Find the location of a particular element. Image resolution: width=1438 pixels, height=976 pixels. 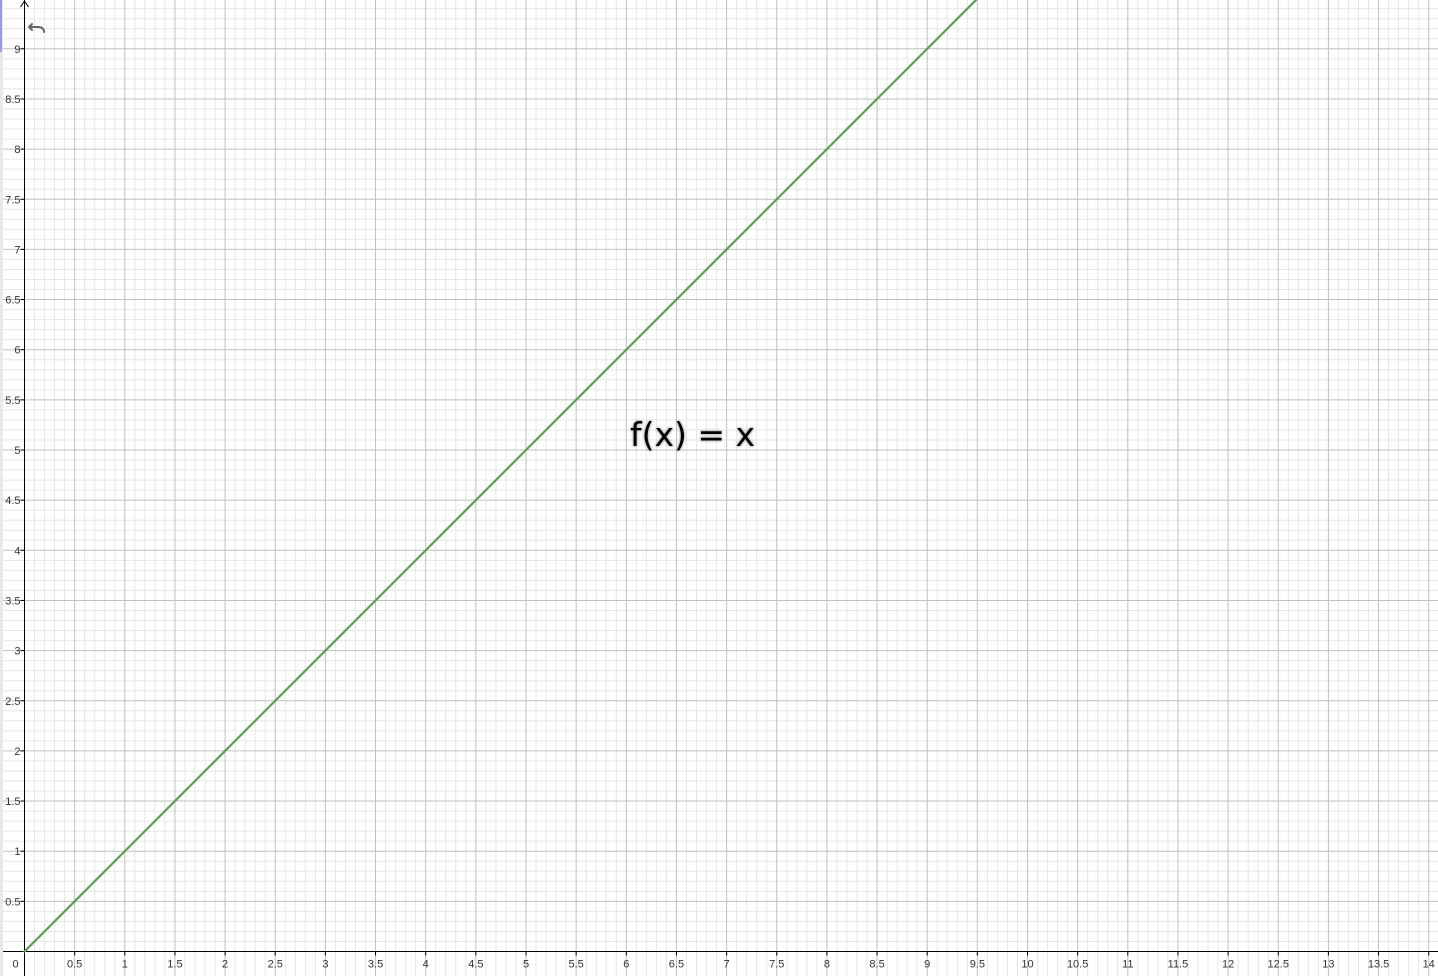

y-tick-label: 3 is located at coordinates (17, 652).